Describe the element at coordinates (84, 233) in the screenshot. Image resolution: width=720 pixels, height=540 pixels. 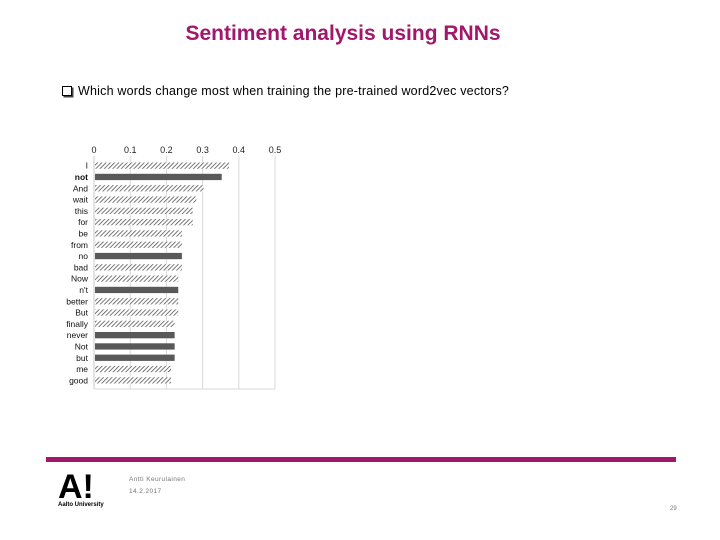
I see `category-label: be` at that location.